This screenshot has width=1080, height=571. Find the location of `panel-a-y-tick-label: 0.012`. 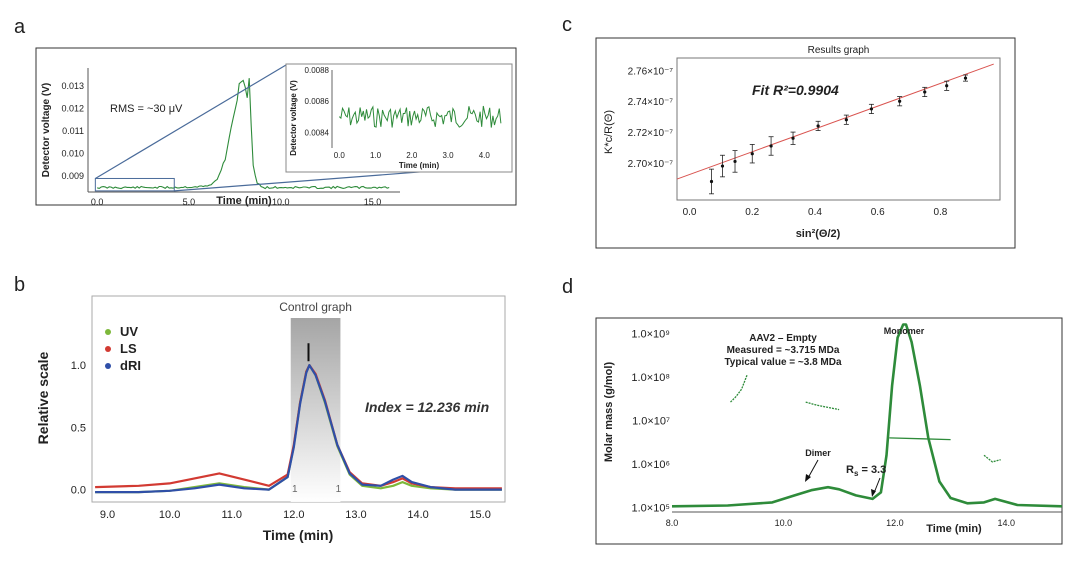

panel-a-y-tick-label: 0.012 is located at coordinates (72, 109).